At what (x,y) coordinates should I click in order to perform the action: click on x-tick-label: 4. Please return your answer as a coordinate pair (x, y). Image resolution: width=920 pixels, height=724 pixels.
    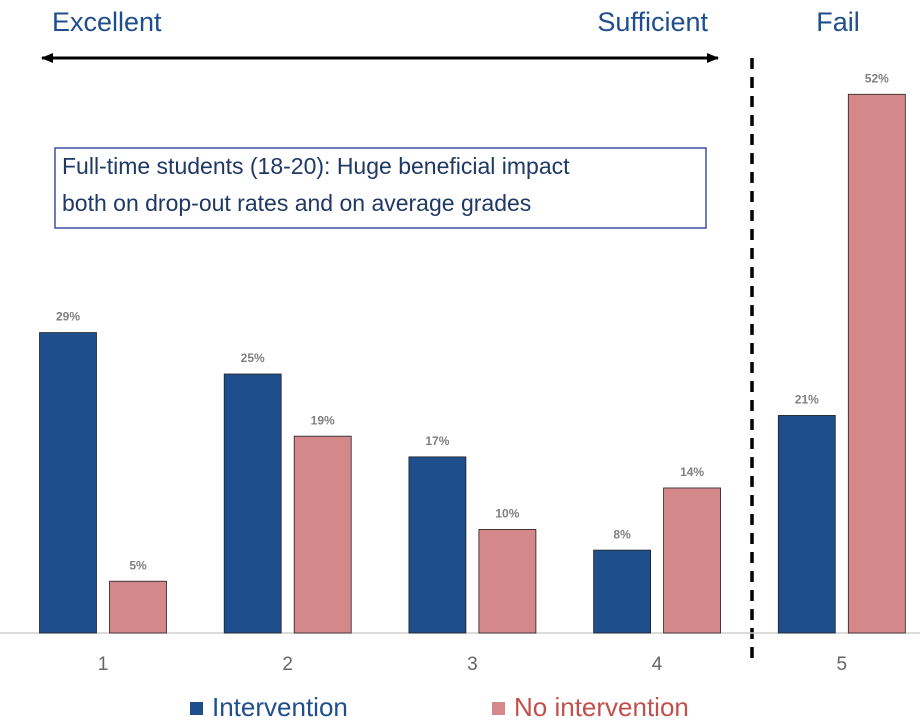
    Looking at the image, I should click on (657, 664).